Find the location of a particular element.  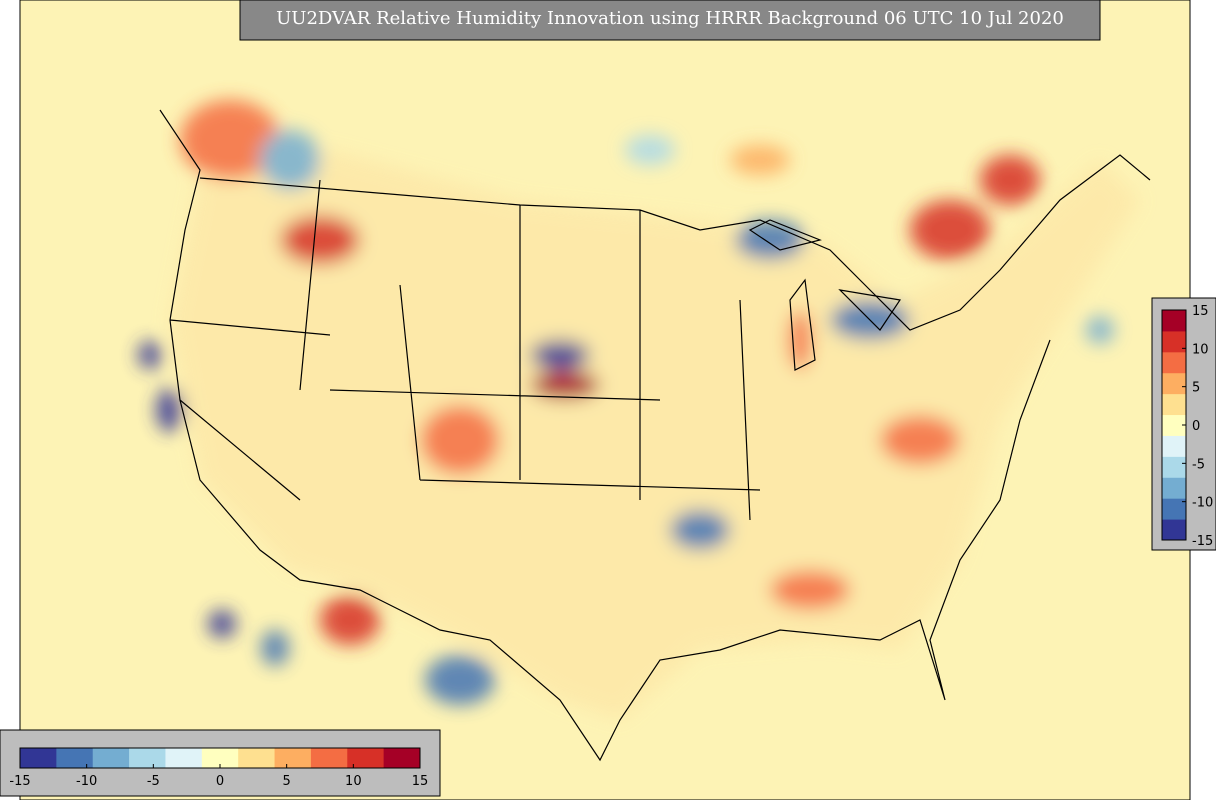

title-box is located at coordinates (670, 20).